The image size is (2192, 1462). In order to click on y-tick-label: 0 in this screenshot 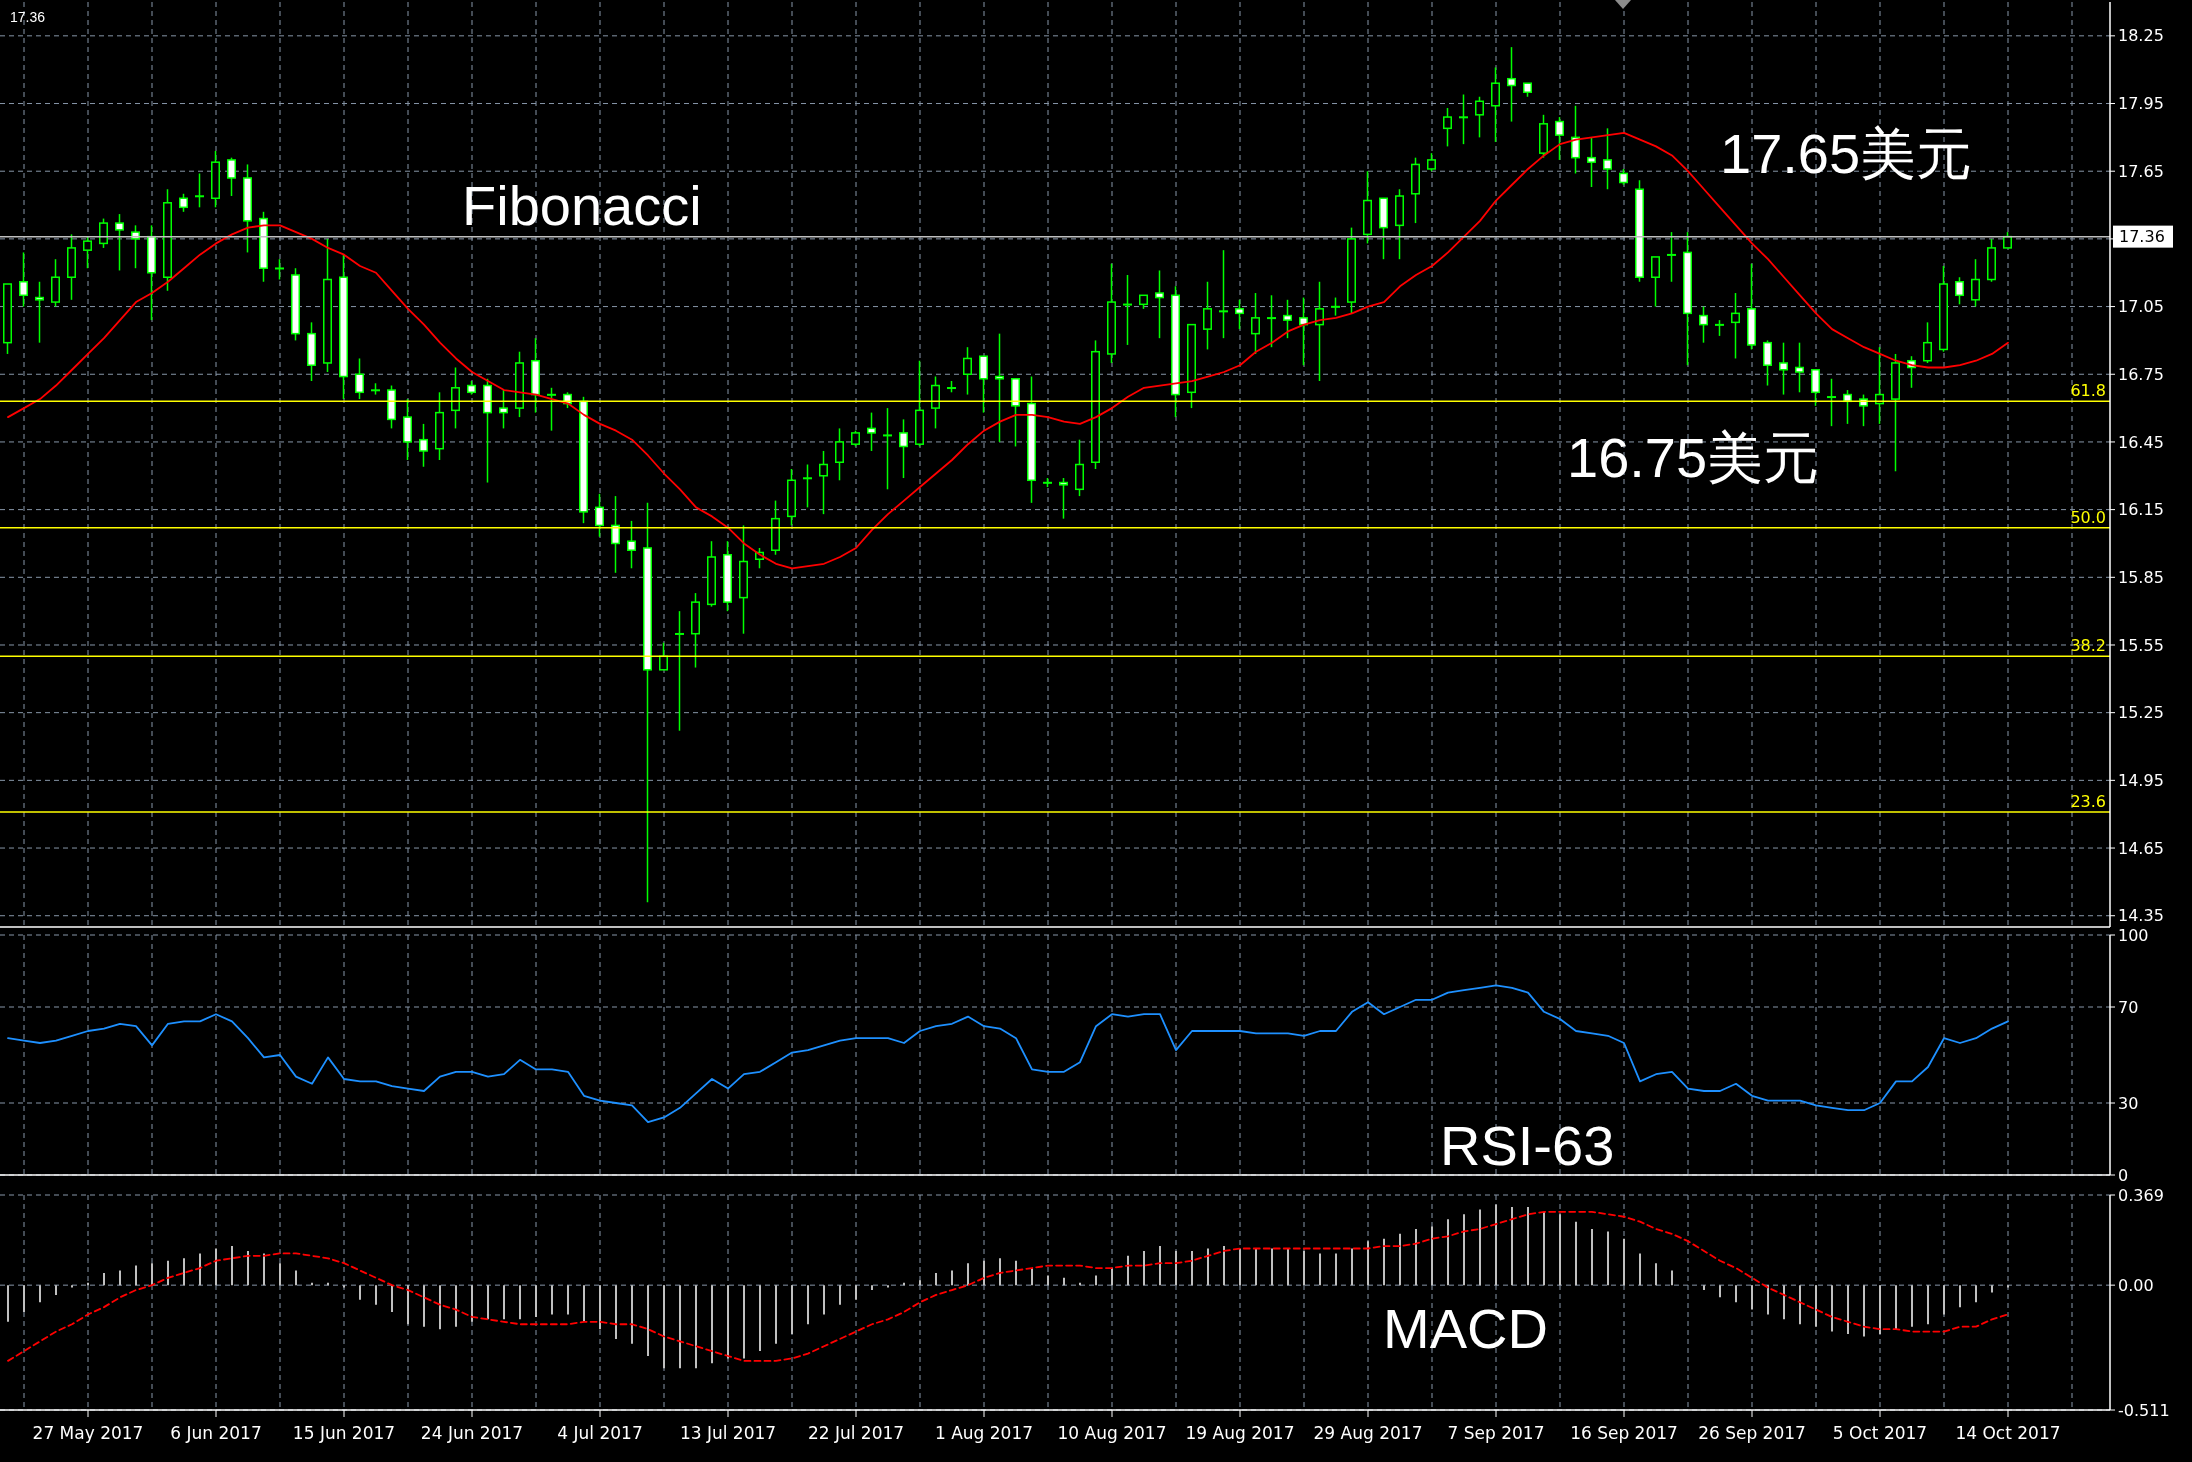, I will do `click(2123, 1175)`.